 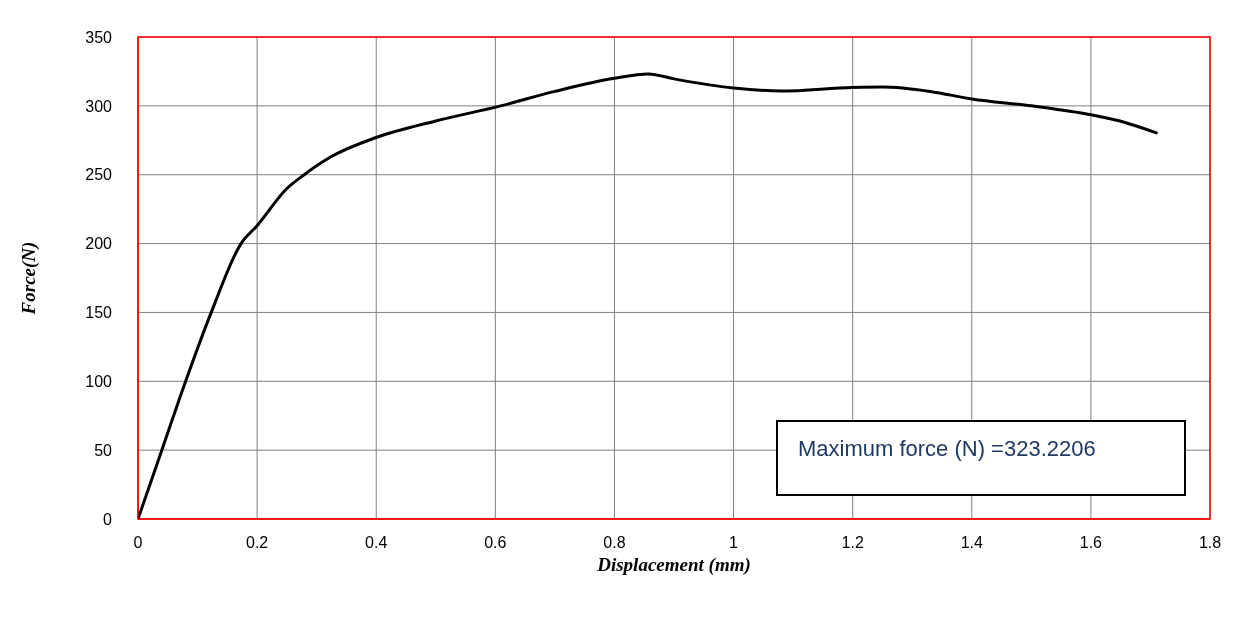 What do you see at coordinates (28, 278) in the screenshot?
I see `y-axis-title: Force(N)` at bounding box center [28, 278].